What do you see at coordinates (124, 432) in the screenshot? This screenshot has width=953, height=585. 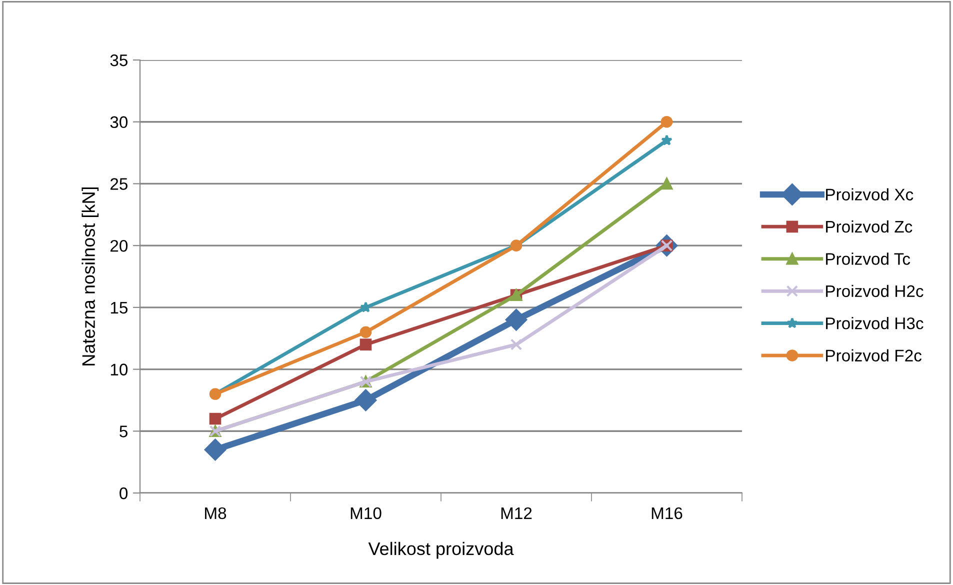 I see `y-tick-label: 5` at bounding box center [124, 432].